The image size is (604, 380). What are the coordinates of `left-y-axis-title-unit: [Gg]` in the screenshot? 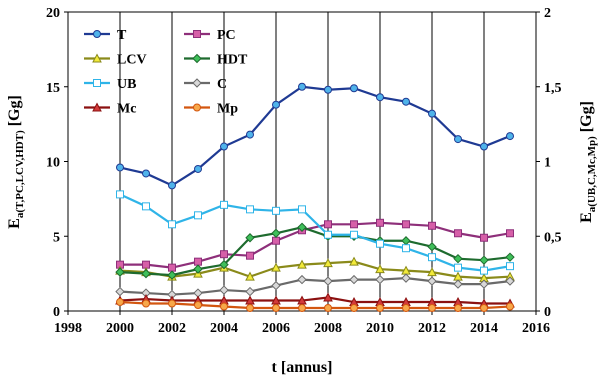 It's located at (14, 112).